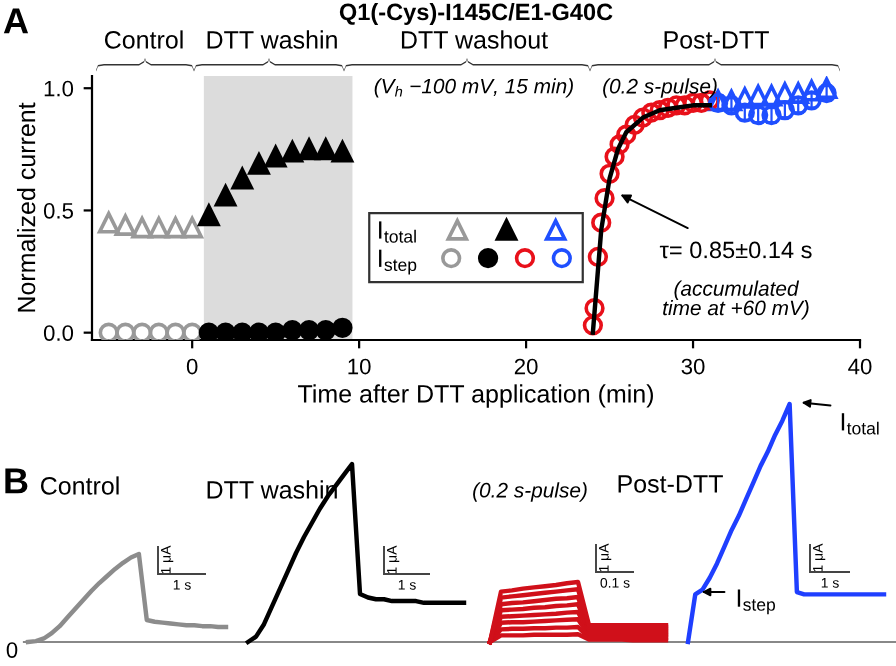  What do you see at coordinates (59, 88) in the screenshot?
I see `y-tick-label: 1.0` at bounding box center [59, 88].